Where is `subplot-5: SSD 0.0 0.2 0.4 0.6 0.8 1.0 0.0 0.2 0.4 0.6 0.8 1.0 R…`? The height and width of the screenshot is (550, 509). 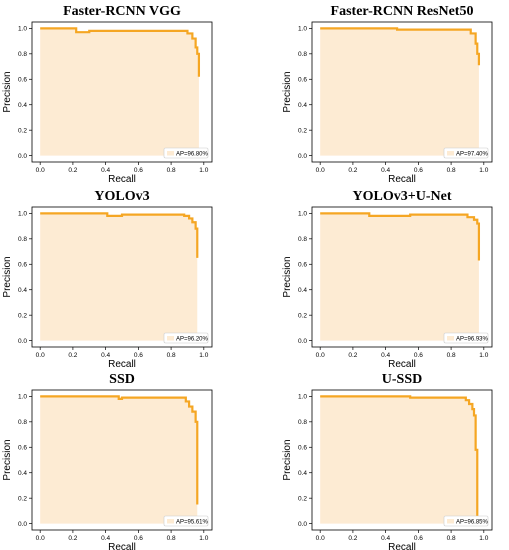
subplot-5: SSD 0.0 0.2 0.4 0.6 0.8 1.0 0.0 0.2 0.4 0.6 0.8 1.0 R… is located at coordinates (107, 461).